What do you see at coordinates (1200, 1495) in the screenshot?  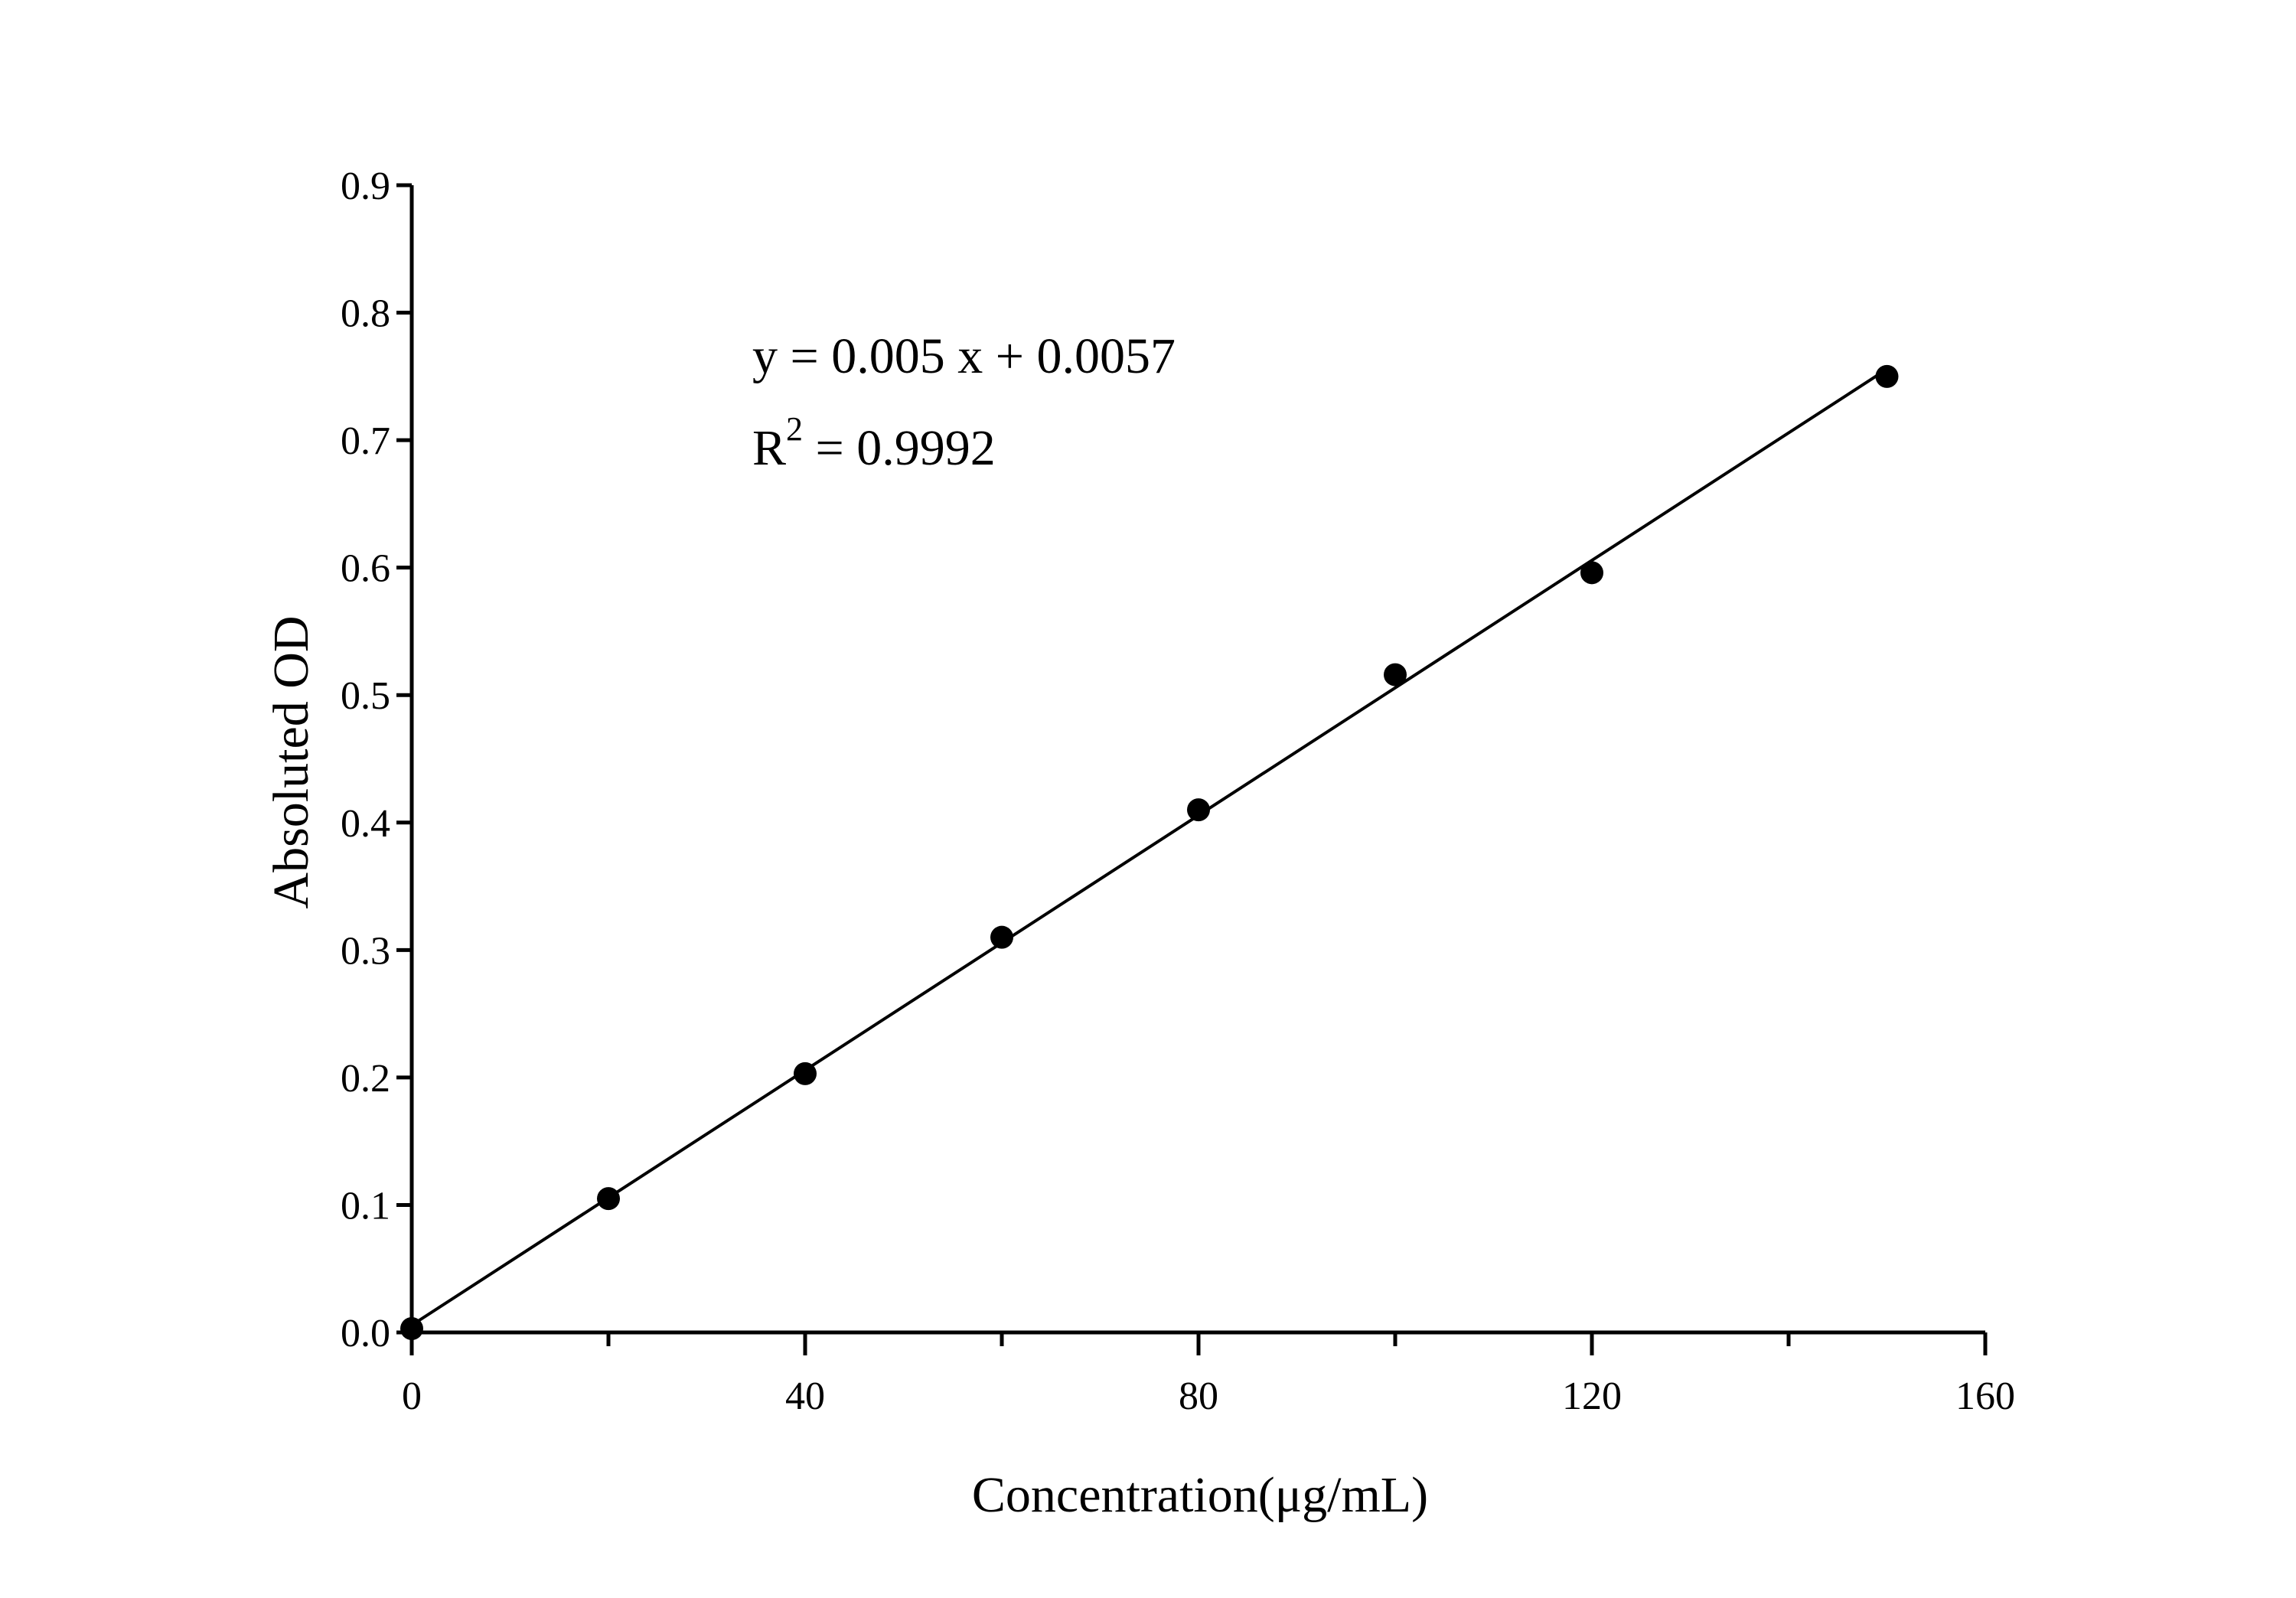 I see `x-axis-label: Concentration(μg/mL)` at bounding box center [1200, 1495].